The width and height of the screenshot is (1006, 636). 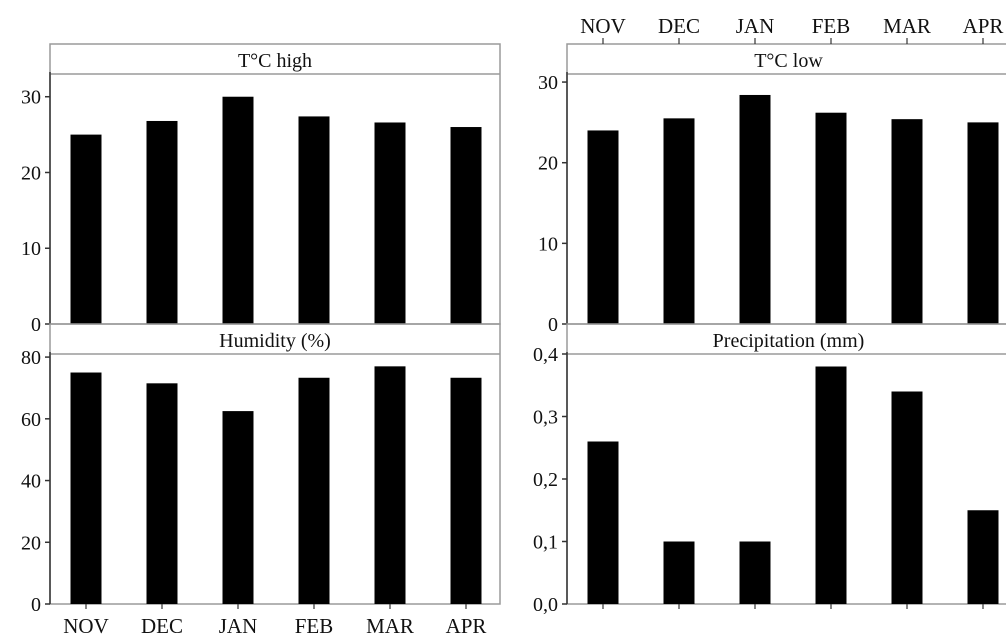 I want to click on panel-title: Humidity (%), so click(x=275, y=341).